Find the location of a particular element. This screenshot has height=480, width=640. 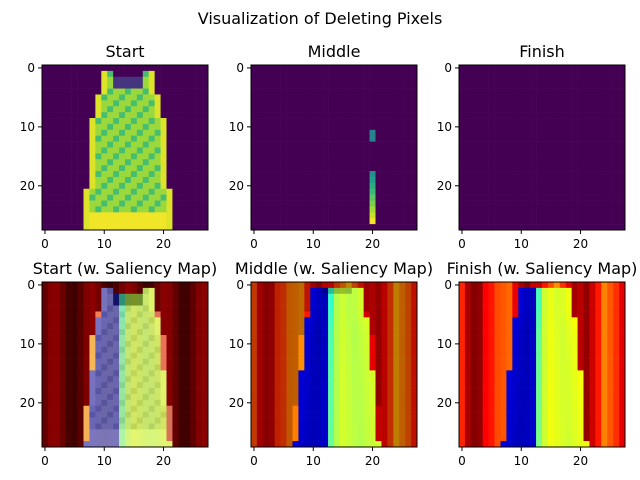

axes-frame is located at coordinates (125, 364).